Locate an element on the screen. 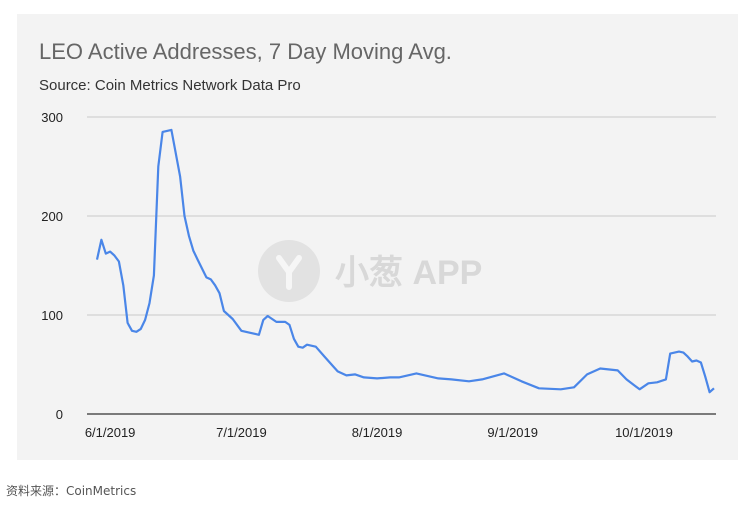  y-tick-label: 100 is located at coordinates (52, 315).